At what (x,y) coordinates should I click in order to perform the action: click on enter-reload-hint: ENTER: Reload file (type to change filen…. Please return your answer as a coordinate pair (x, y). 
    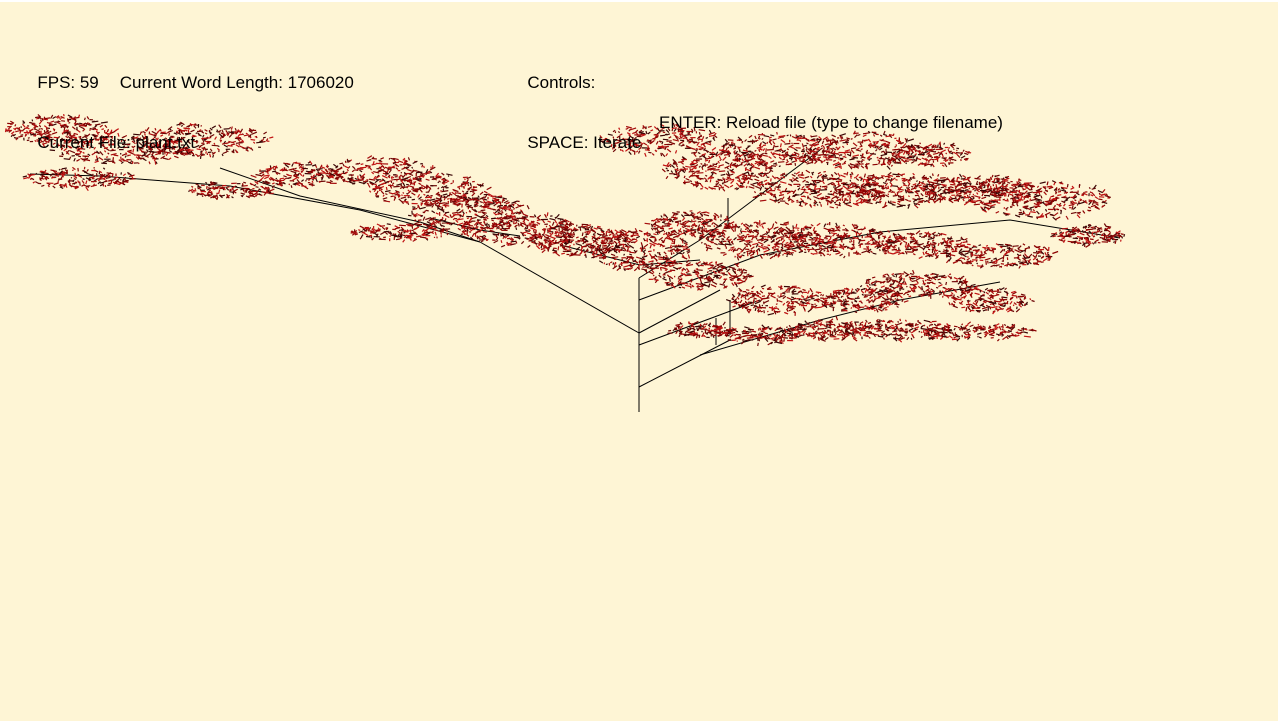
    Looking at the image, I should click on (831, 122).